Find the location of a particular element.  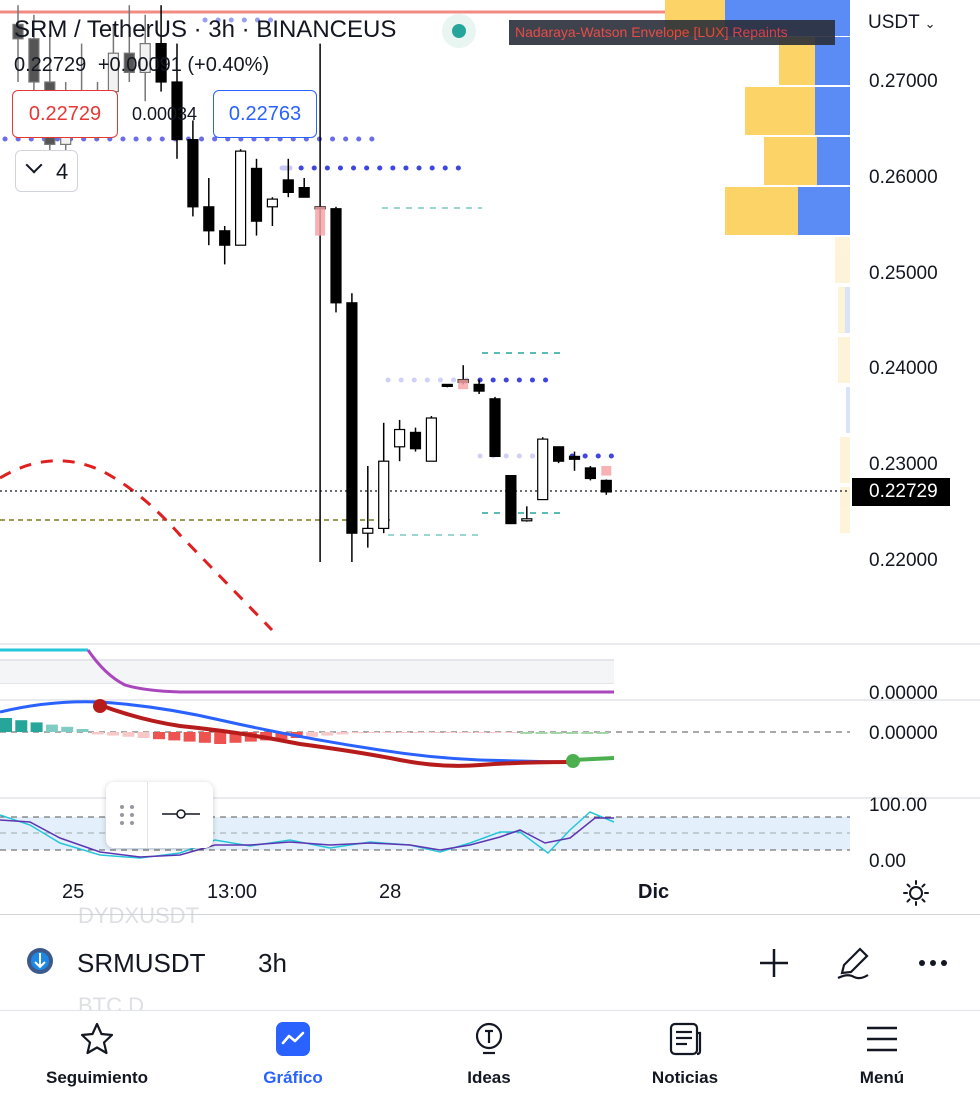

indicators-count: 4 is located at coordinates (62, 171).